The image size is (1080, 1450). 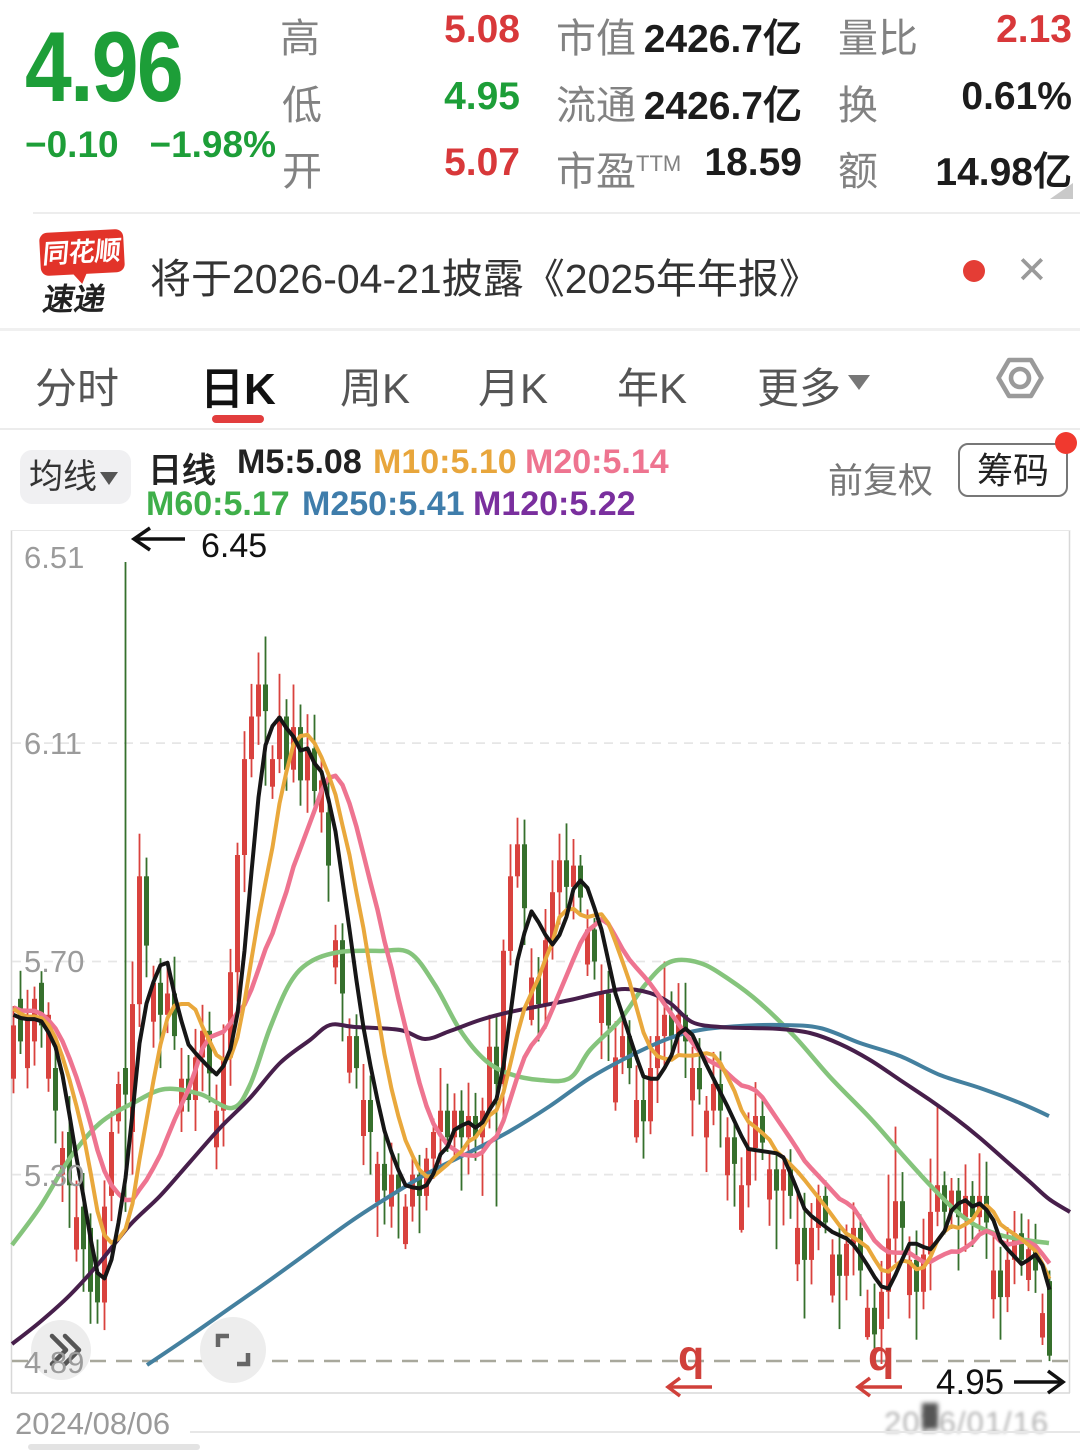 What do you see at coordinates (234, 546) in the screenshot?
I see `svg-text: 6.45` at bounding box center [234, 546].